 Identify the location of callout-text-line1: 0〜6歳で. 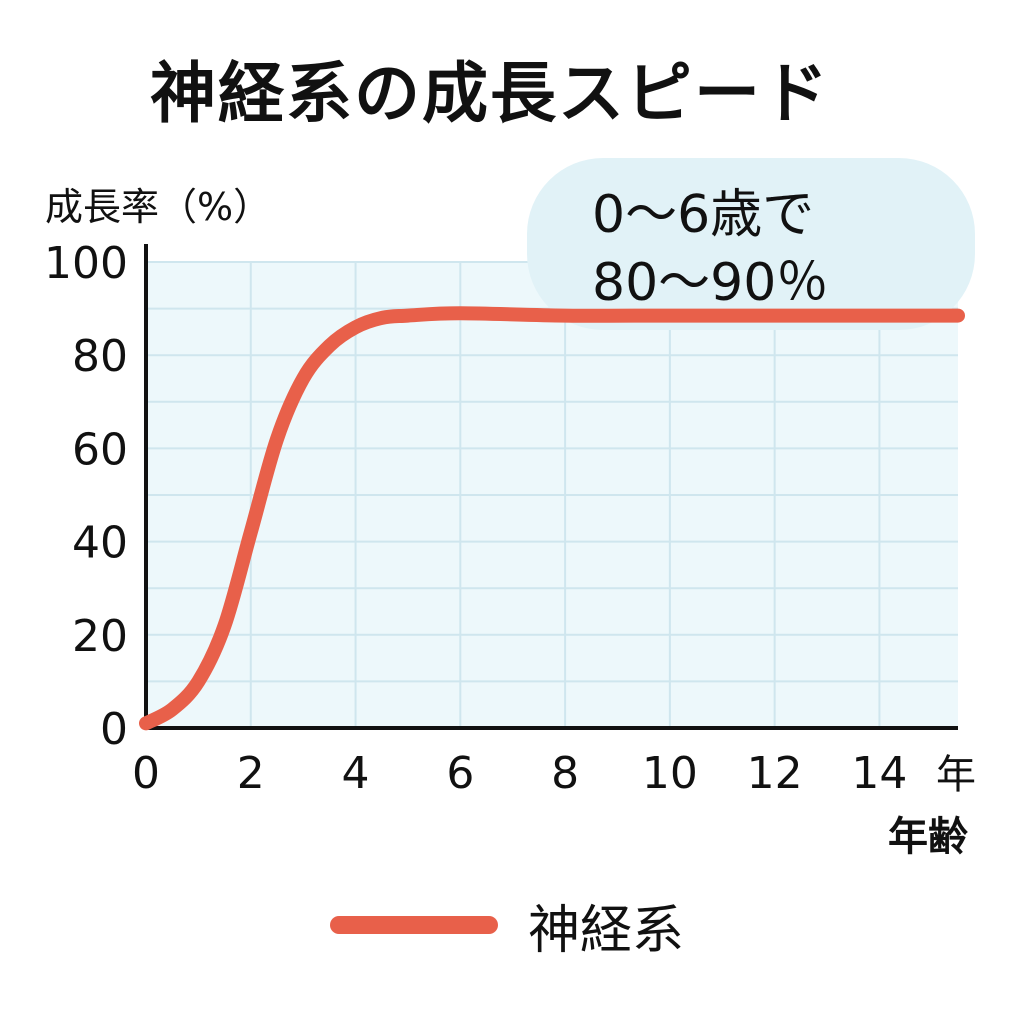
(703, 215).